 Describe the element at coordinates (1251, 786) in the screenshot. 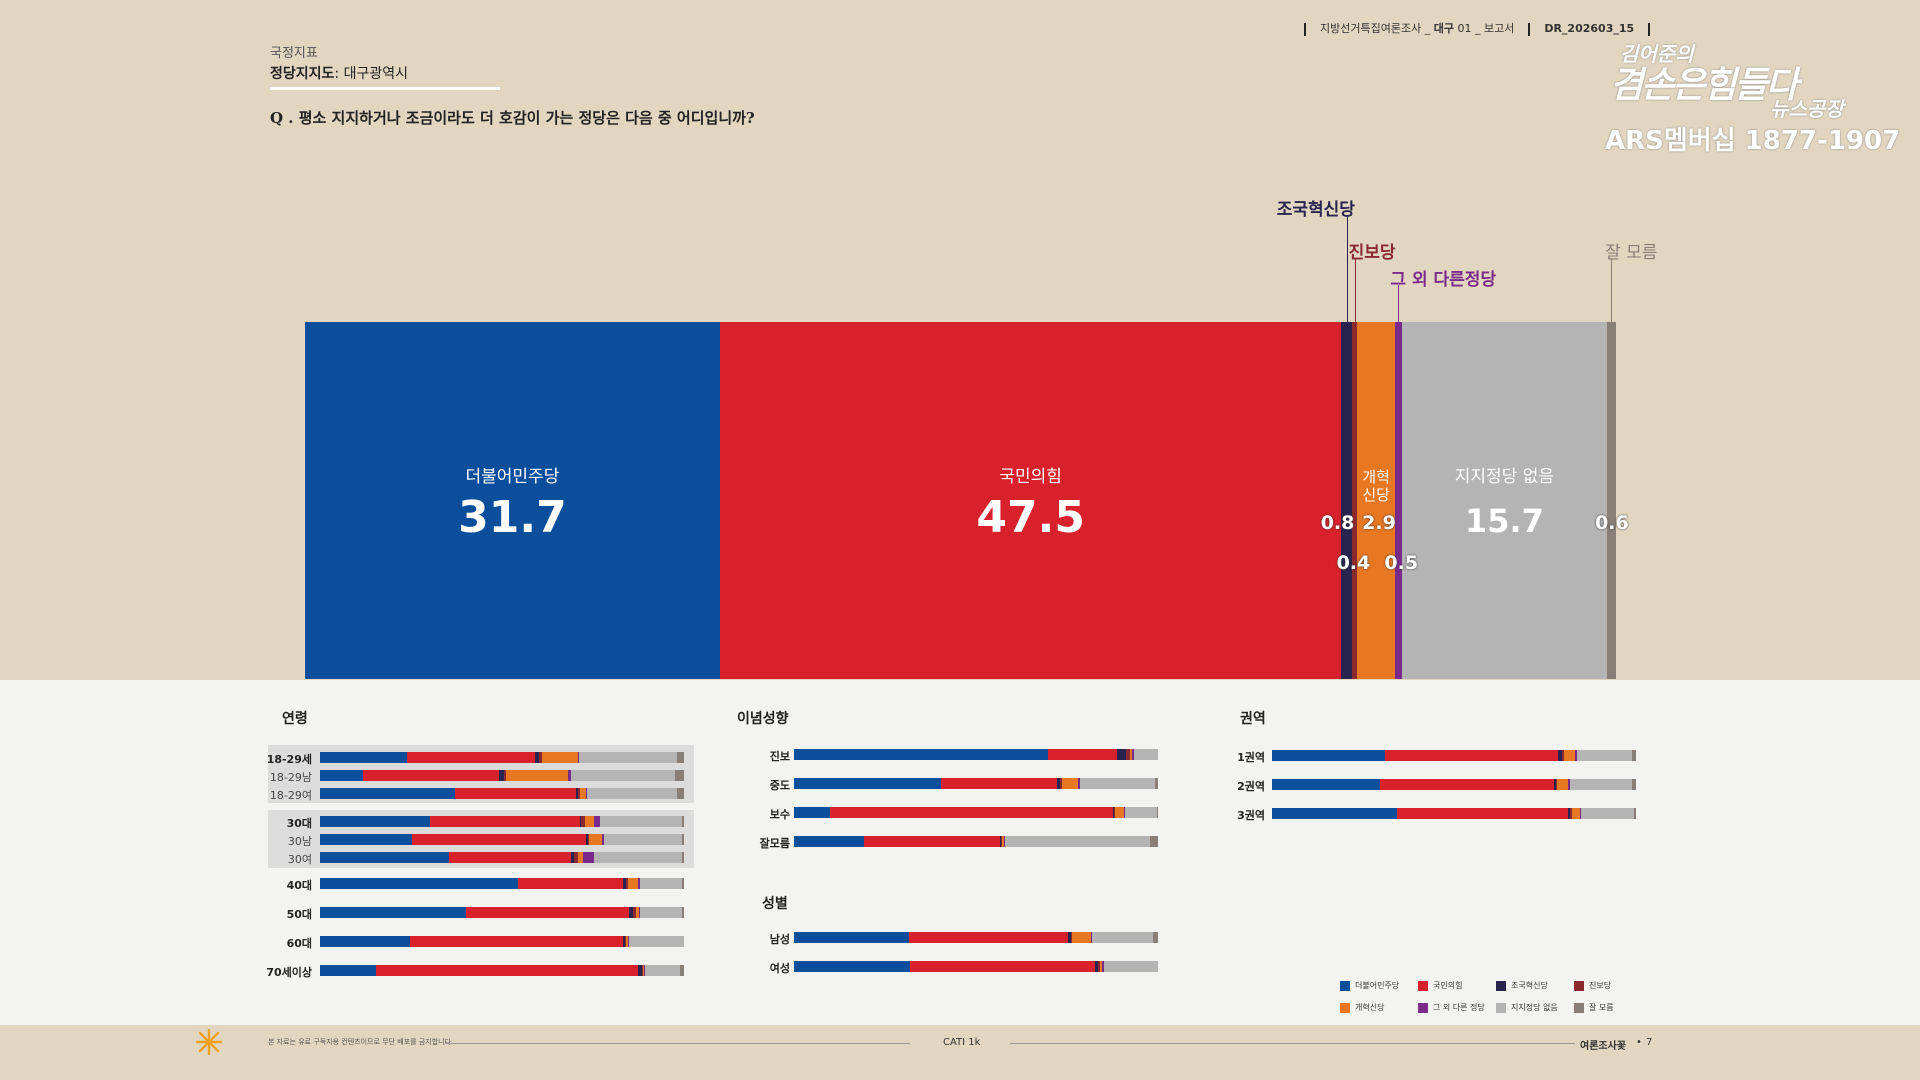

I see `row-label: 2권역` at that location.